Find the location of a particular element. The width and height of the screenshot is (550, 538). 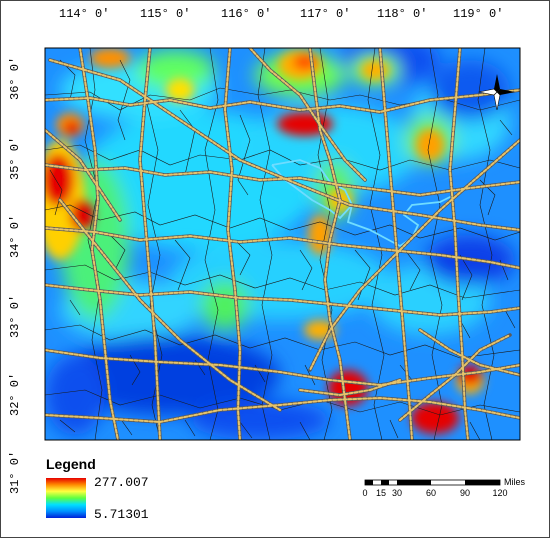

scale-label-120: 120 is located at coordinates (499, 493).